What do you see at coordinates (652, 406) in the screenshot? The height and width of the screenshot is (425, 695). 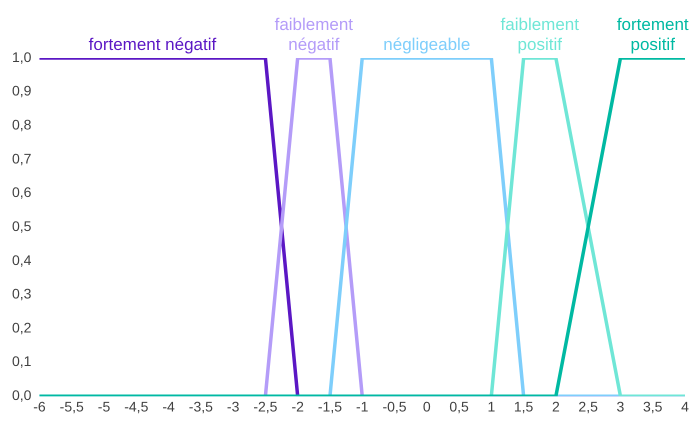 I see `x-tick-label: 3,5` at bounding box center [652, 406].